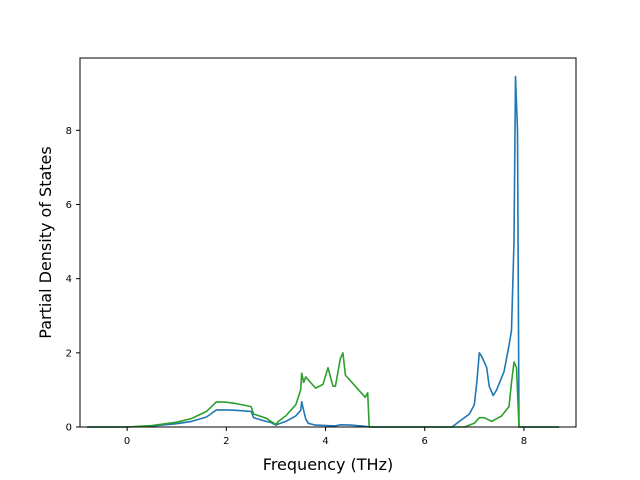  What do you see at coordinates (425, 441) in the screenshot?
I see `x-tick-label: 6` at bounding box center [425, 441].